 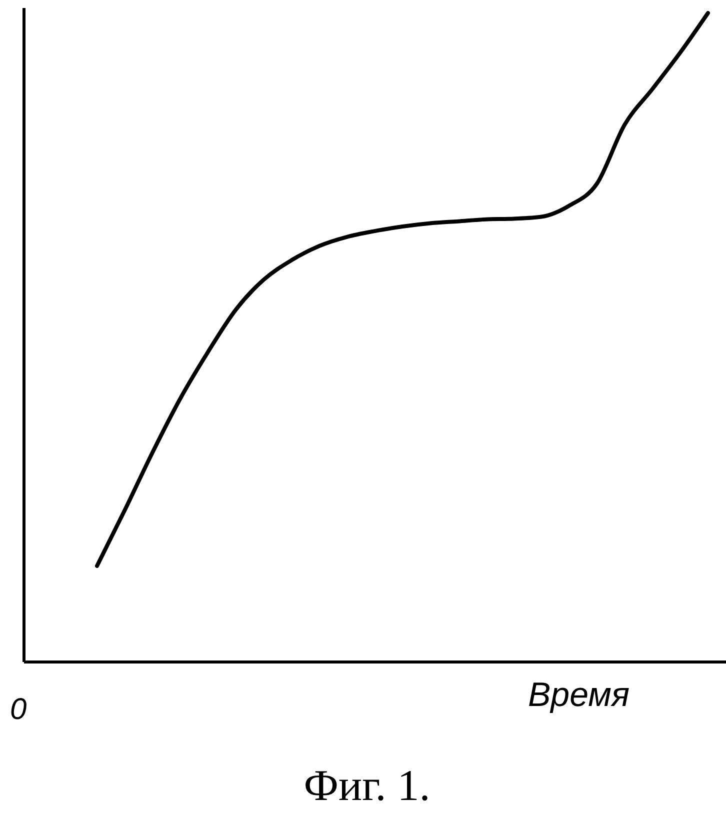 I want to click on text: Фиг. 1., so click(x=367, y=785).